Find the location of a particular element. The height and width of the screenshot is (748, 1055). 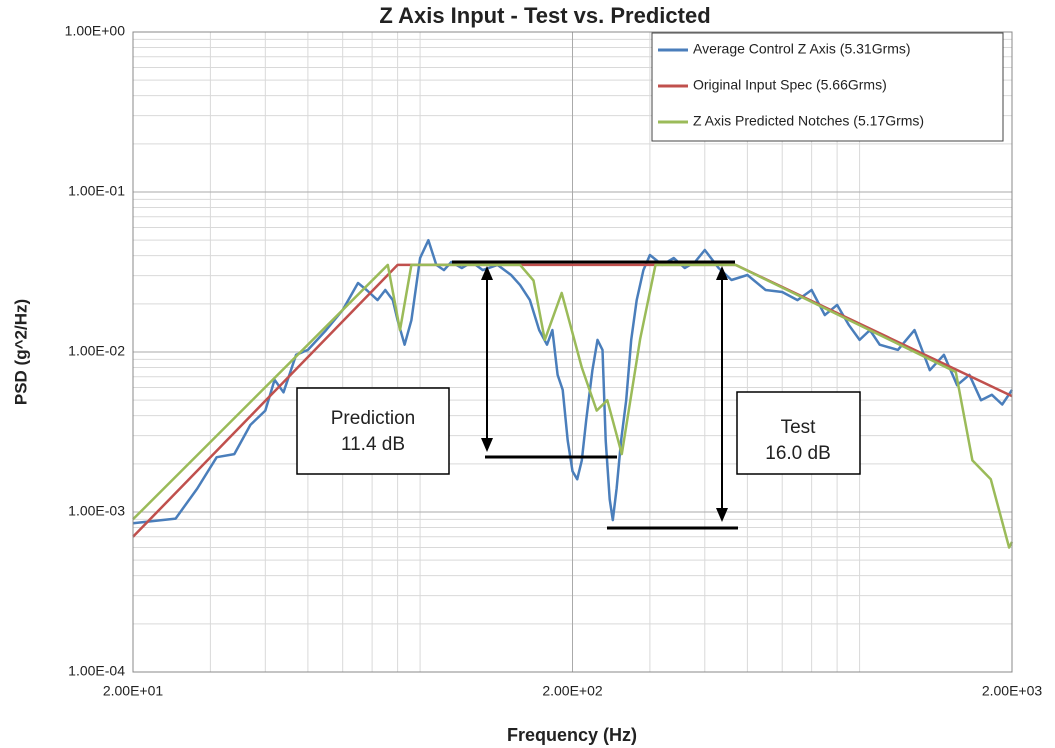

legend-label: Original Input Spec (5.66Grms) is located at coordinates (790, 85).